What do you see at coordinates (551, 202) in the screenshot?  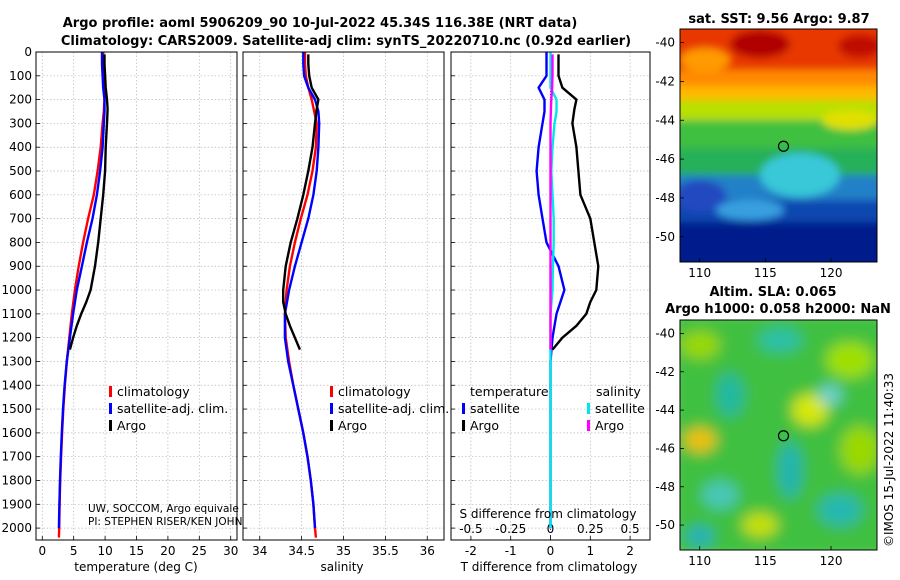 I see `series-line-s-argo` at bounding box center [551, 202].